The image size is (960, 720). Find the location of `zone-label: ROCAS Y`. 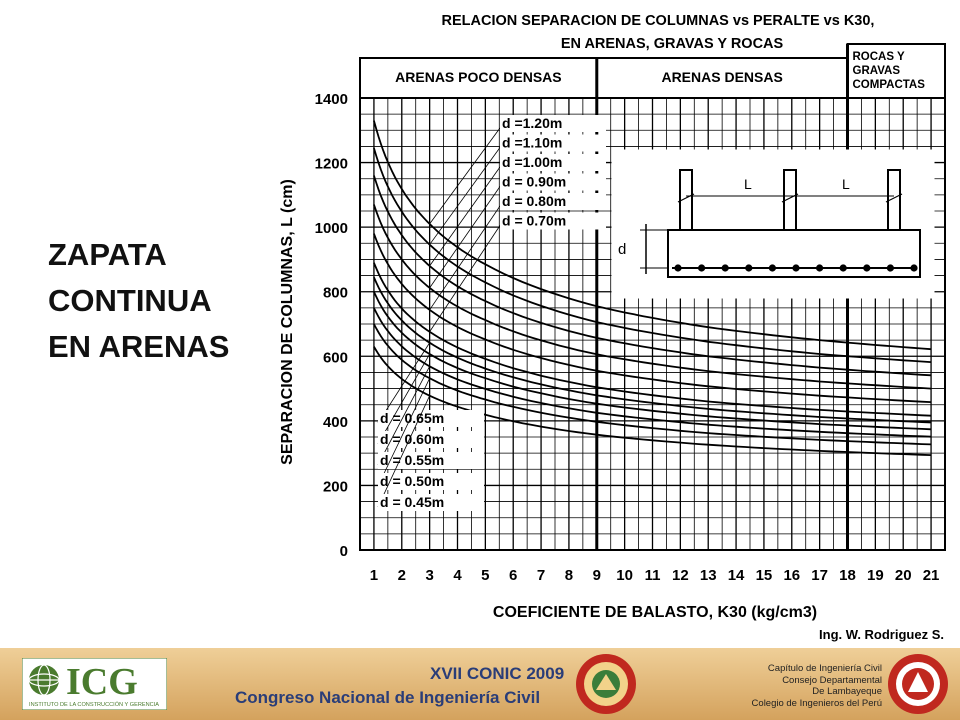

zone-label: ROCAS Y is located at coordinates (879, 57).